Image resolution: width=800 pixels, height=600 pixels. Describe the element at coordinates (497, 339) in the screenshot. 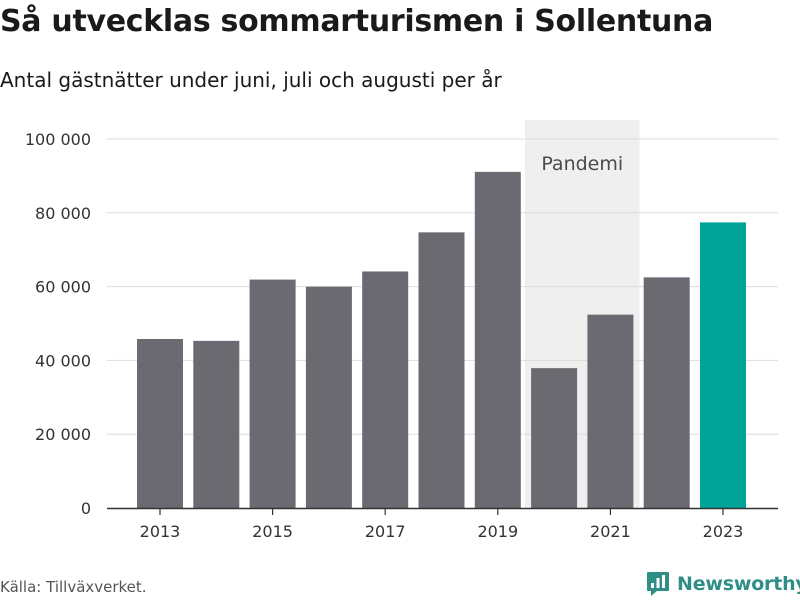

I see `bar-2019` at that location.